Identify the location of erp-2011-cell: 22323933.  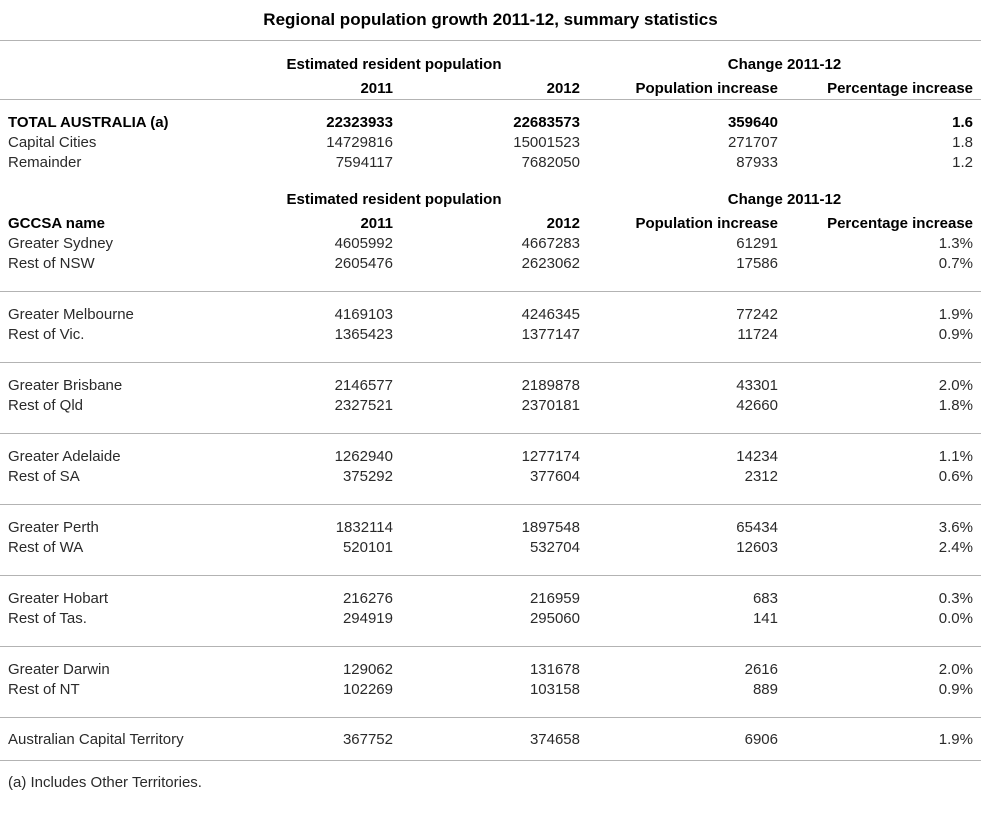
(359, 122).